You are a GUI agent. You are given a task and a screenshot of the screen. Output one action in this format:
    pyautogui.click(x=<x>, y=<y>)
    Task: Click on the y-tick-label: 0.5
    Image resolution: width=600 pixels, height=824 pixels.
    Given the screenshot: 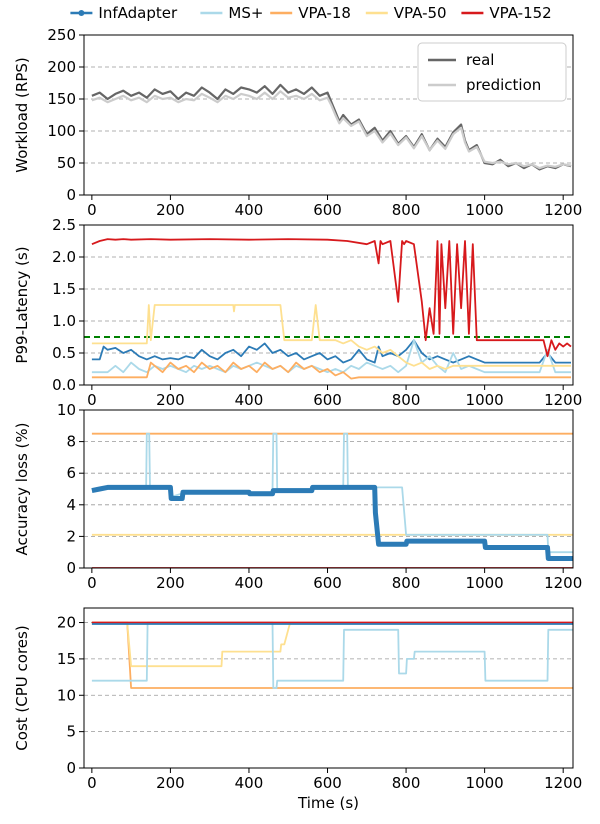 What is the action you would take?
    pyautogui.click(x=64, y=353)
    